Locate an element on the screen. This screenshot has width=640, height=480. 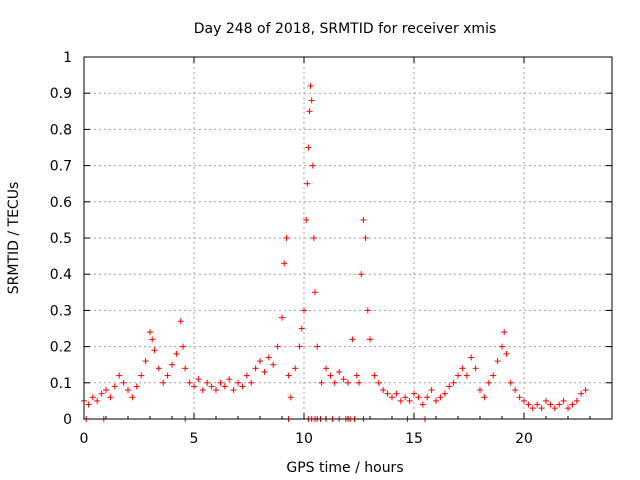
x-tick-label: 5 is located at coordinates (194, 439).